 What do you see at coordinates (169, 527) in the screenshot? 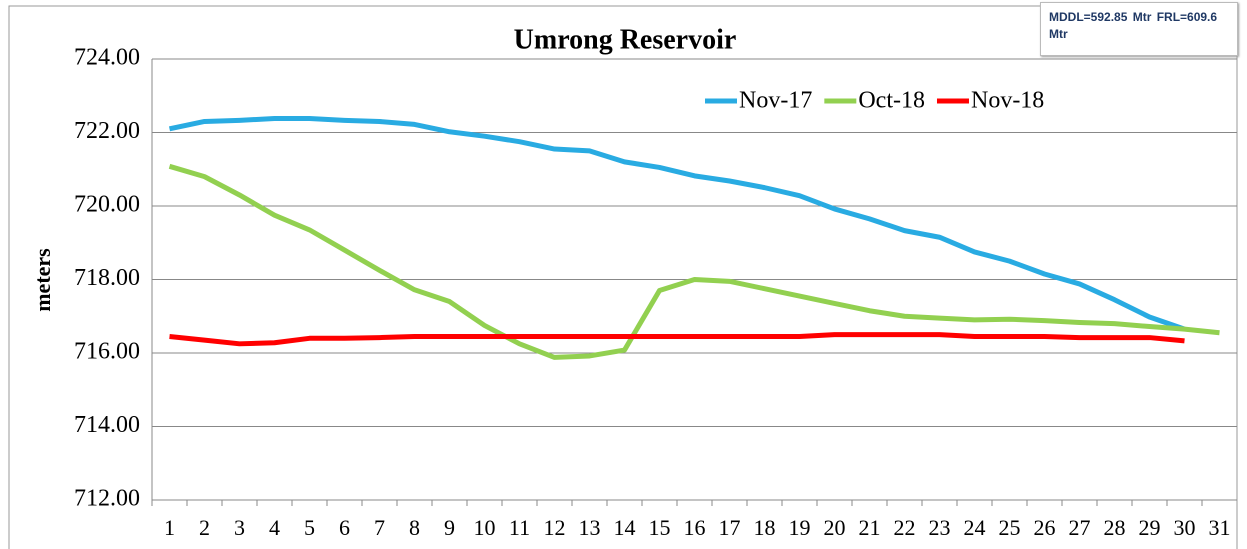
I see `x-tick-label: 1` at bounding box center [169, 527].